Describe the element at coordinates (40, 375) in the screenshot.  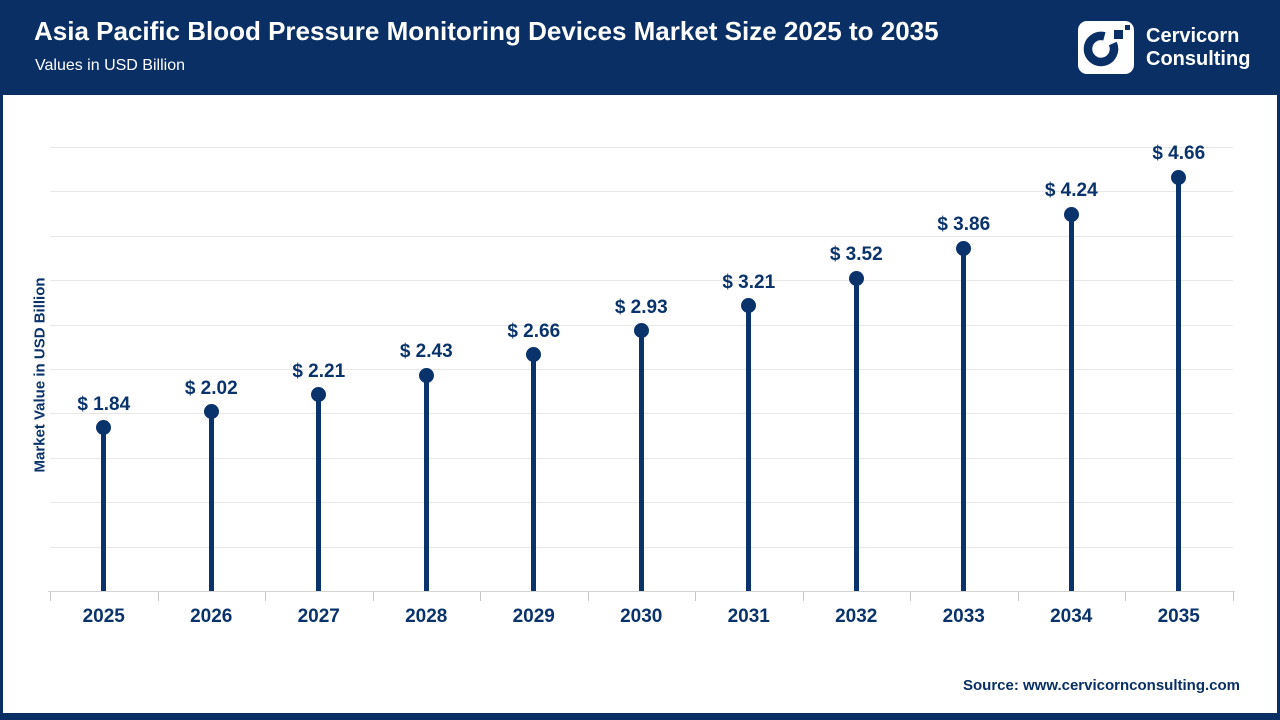
I see `y-axis-title: Market Value in USD Billion` at that location.